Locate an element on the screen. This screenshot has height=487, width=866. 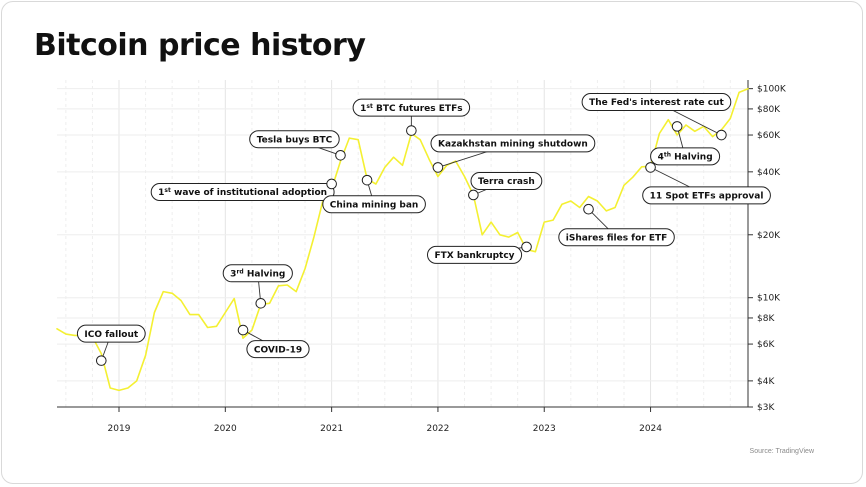
annotation-label: 4th Halving is located at coordinates (685, 157).